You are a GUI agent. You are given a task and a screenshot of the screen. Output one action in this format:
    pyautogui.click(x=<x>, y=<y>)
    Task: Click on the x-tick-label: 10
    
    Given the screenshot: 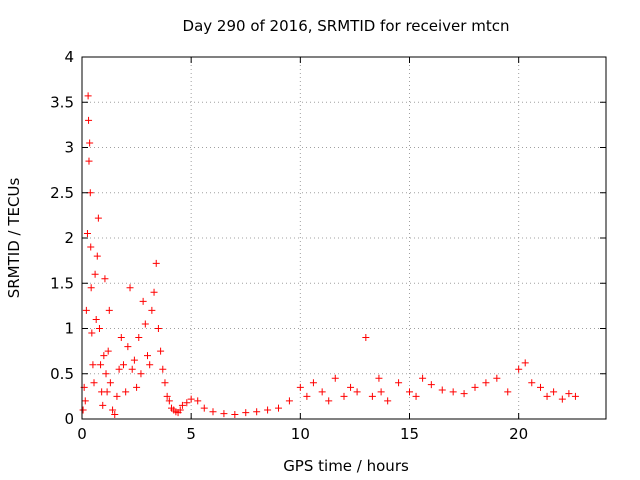 What is the action you would take?
    pyautogui.click(x=300, y=434)
    